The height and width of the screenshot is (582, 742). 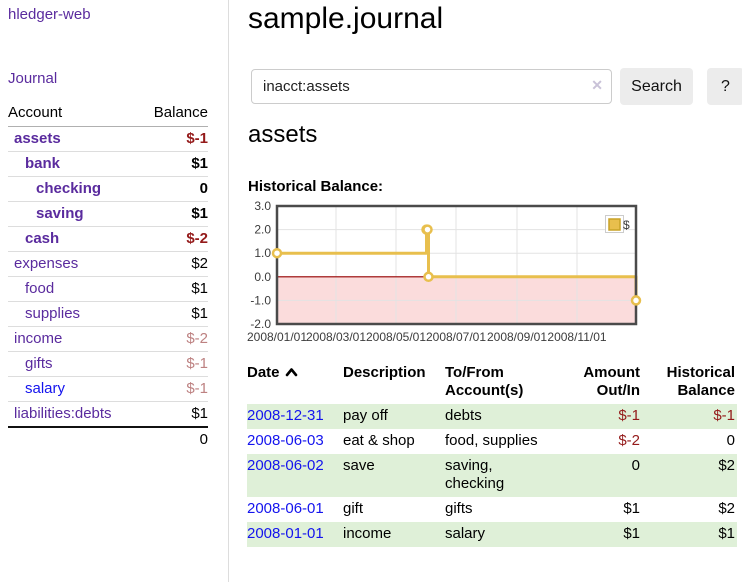 What do you see at coordinates (37, 138) in the screenshot?
I see `account-link-assets: assets` at bounding box center [37, 138].